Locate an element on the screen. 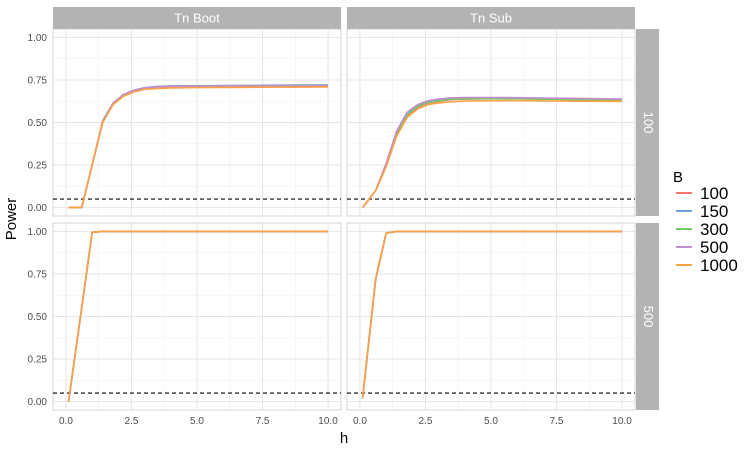  strip-tn-sub: Tn Sub is located at coordinates (491, 18).